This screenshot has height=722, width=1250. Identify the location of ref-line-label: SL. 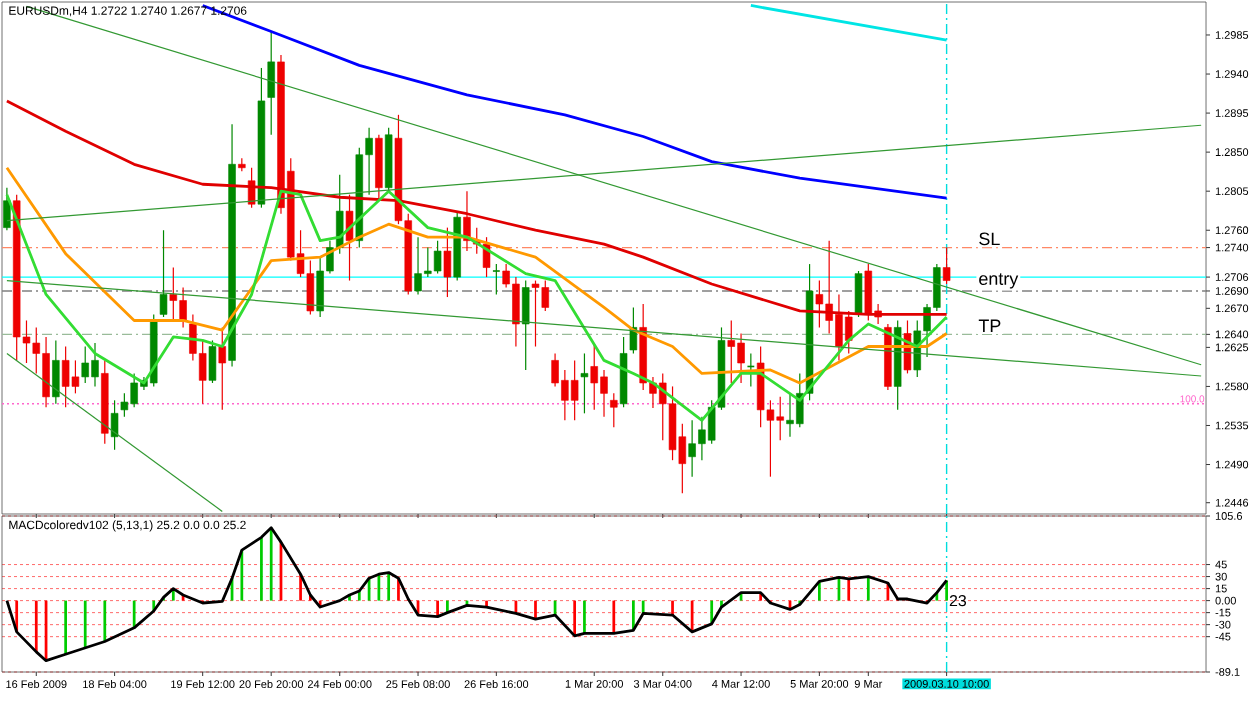
(989, 239).